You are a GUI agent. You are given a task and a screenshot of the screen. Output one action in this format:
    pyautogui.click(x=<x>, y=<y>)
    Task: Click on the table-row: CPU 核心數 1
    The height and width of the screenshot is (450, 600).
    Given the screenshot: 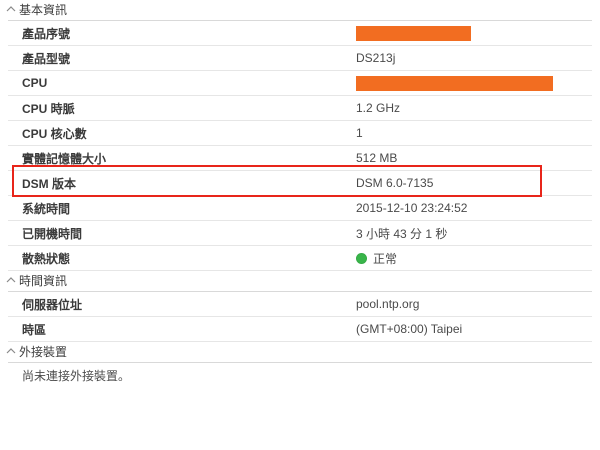 What is the action you would take?
    pyautogui.click(x=300, y=133)
    